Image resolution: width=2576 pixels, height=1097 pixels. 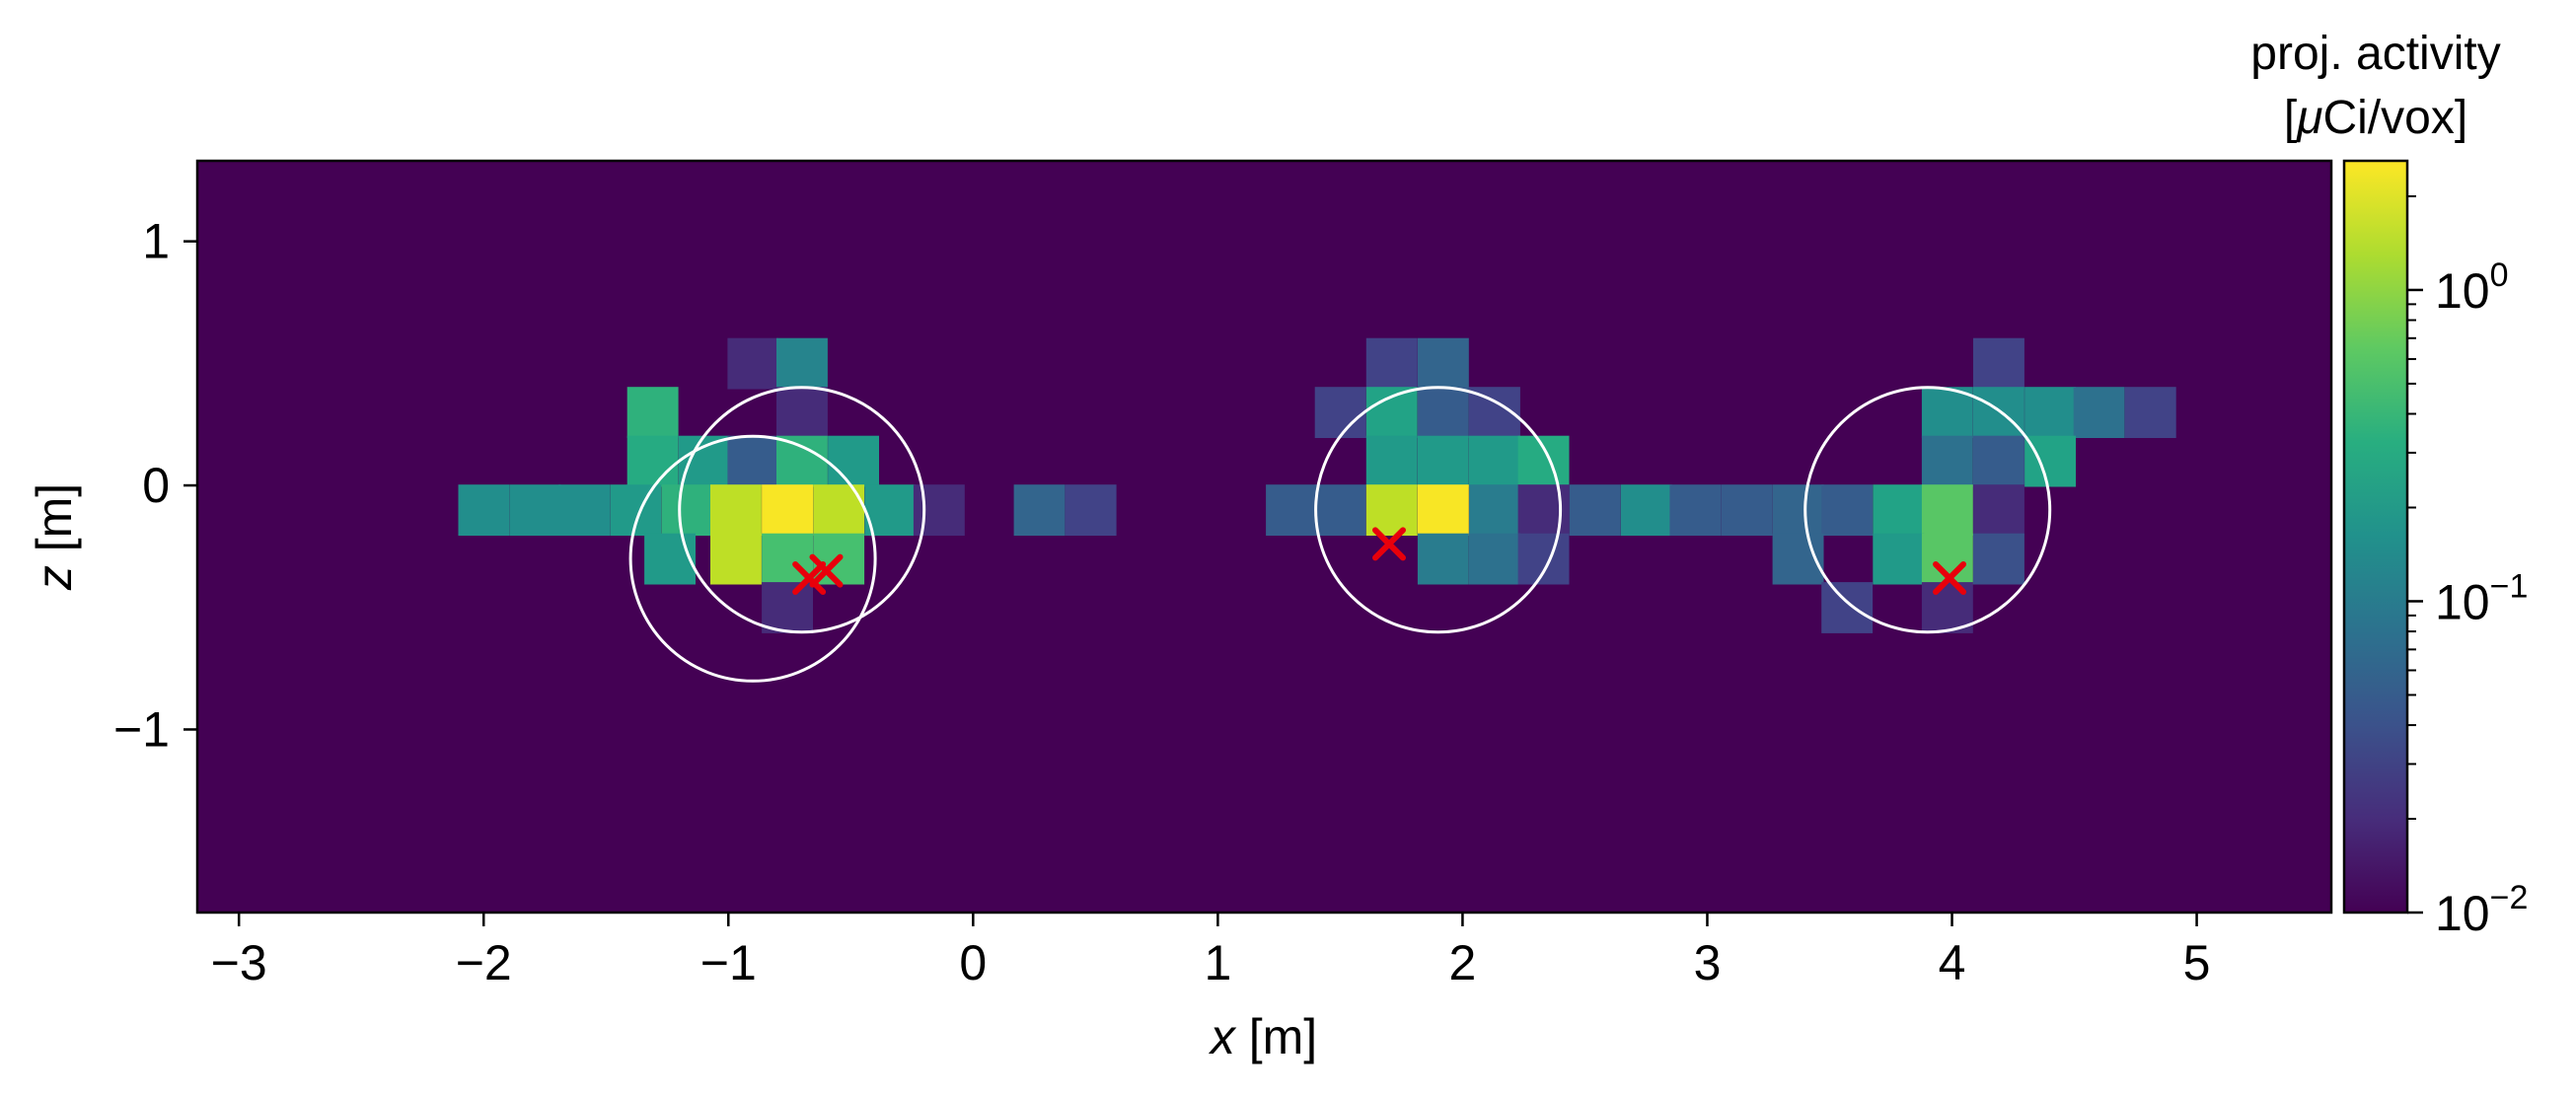 I want to click on source-markers, so click(x=1379, y=561).